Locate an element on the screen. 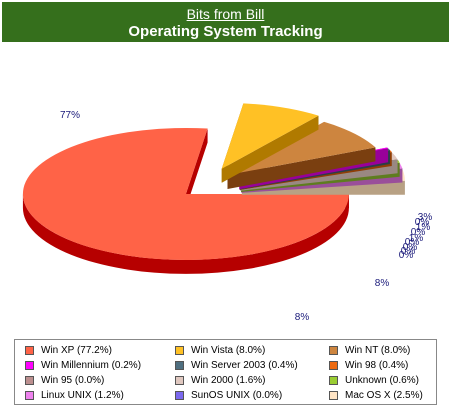 This screenshot has height=415, width=451. chart-title: Operating System Tracking is located at coordinates (225, 31).